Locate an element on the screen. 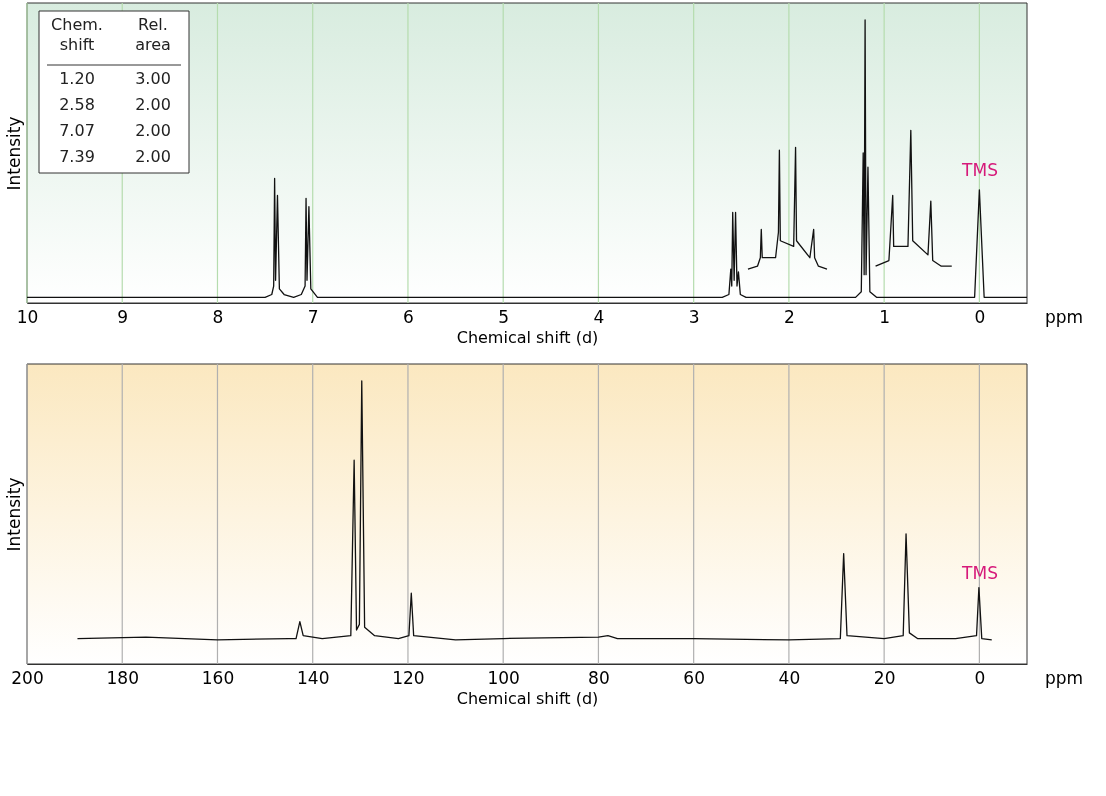  x-tick-label: 7 is located at coordinates (313, 316).